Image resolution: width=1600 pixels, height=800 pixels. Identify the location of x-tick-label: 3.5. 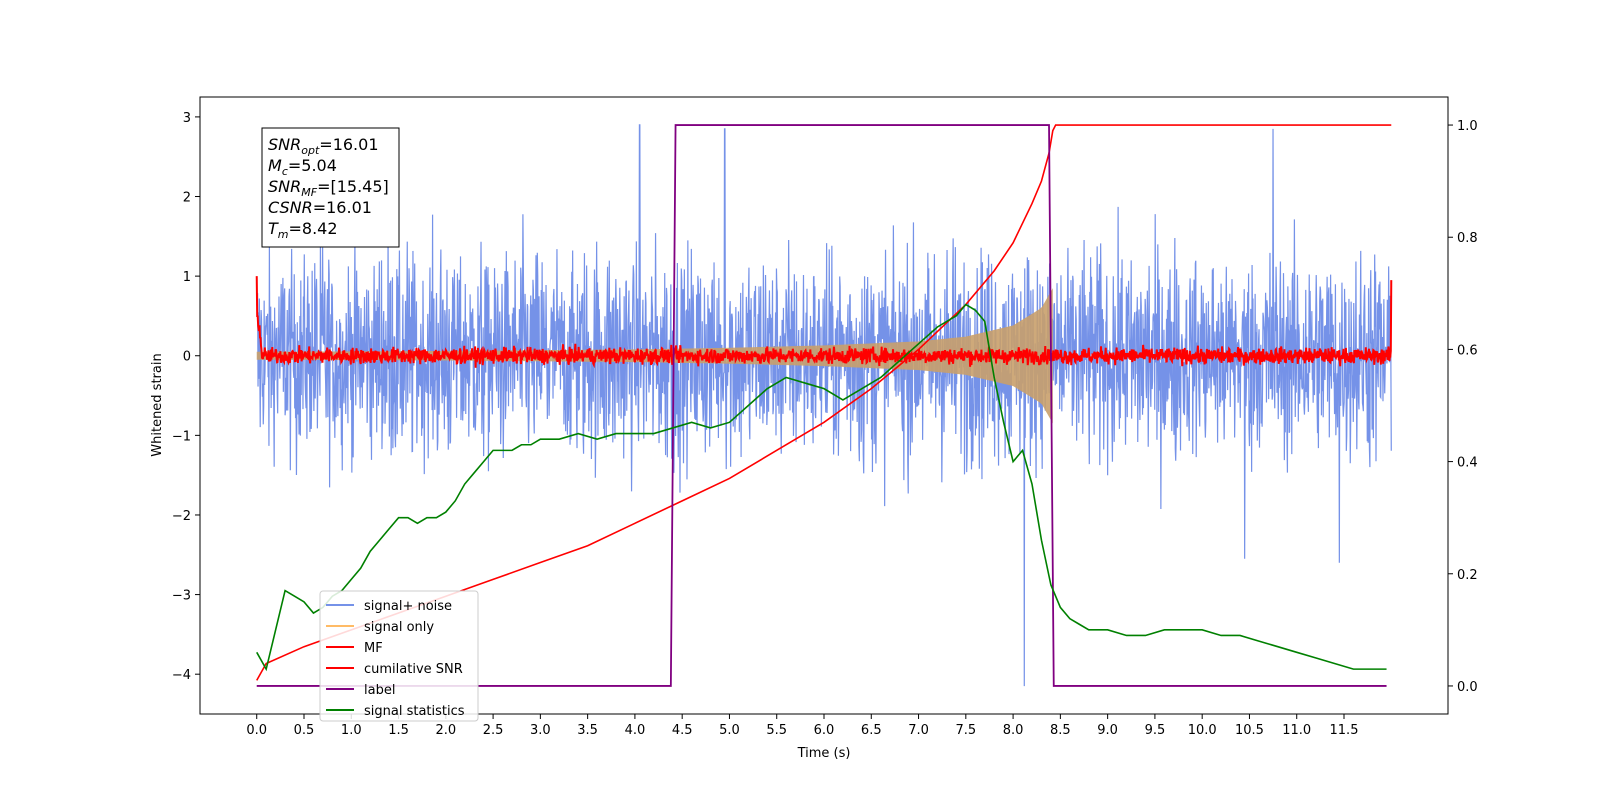
(587, 730).